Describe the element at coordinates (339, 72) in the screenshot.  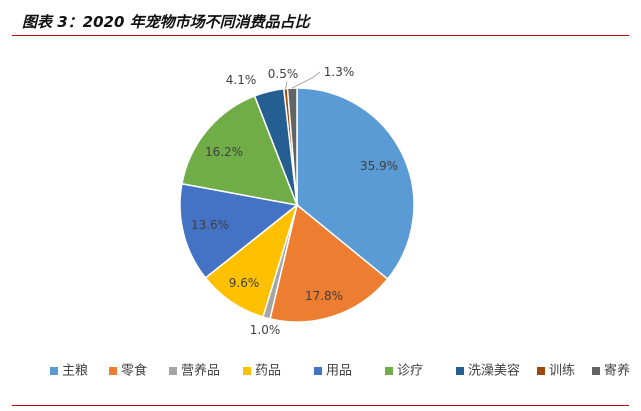
I see `data-label-9: 1.3%` at that location.